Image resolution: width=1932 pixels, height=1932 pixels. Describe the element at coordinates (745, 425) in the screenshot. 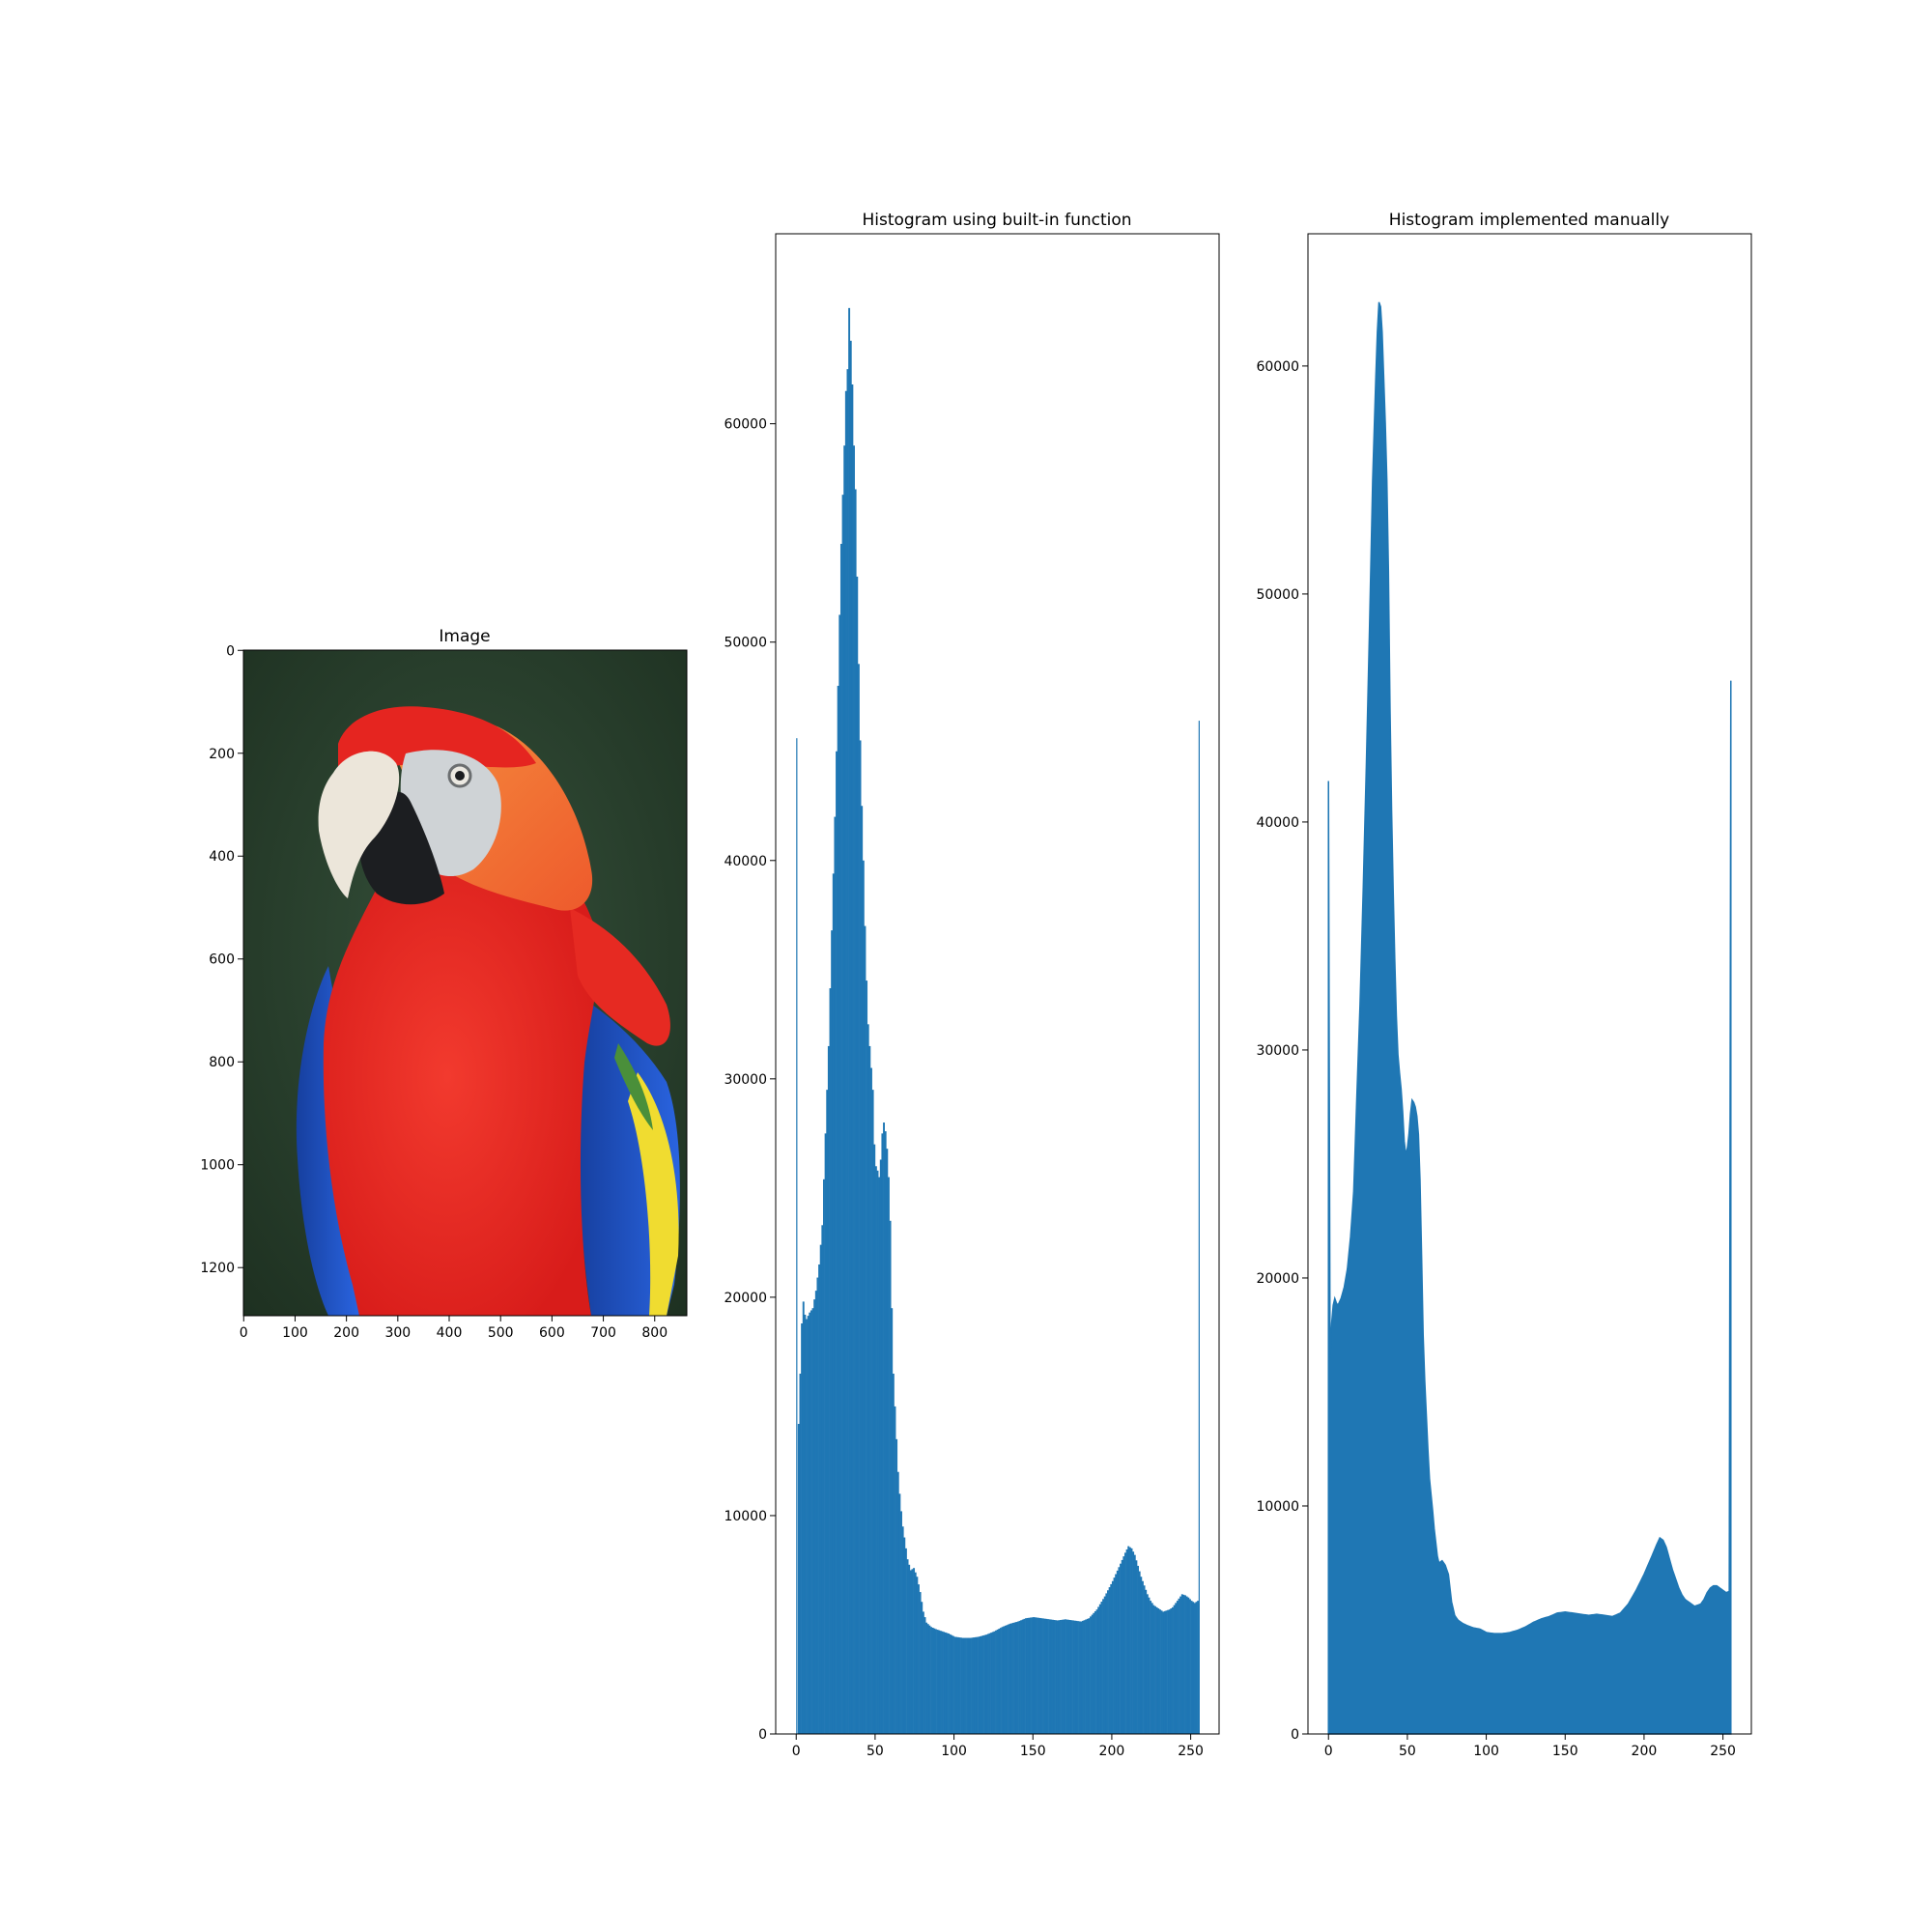

I see `histogram-builtin-y-tick-label: 60000` at that location.